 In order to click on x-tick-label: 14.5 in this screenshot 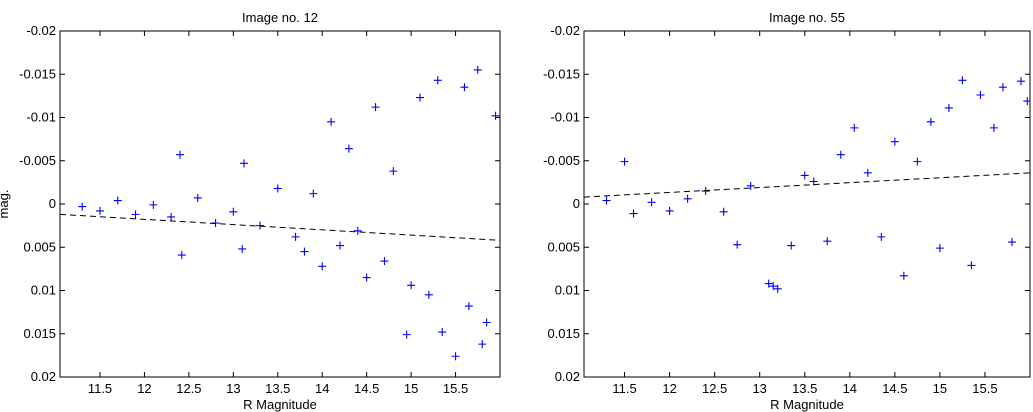, I will do `click(366, 388)`.